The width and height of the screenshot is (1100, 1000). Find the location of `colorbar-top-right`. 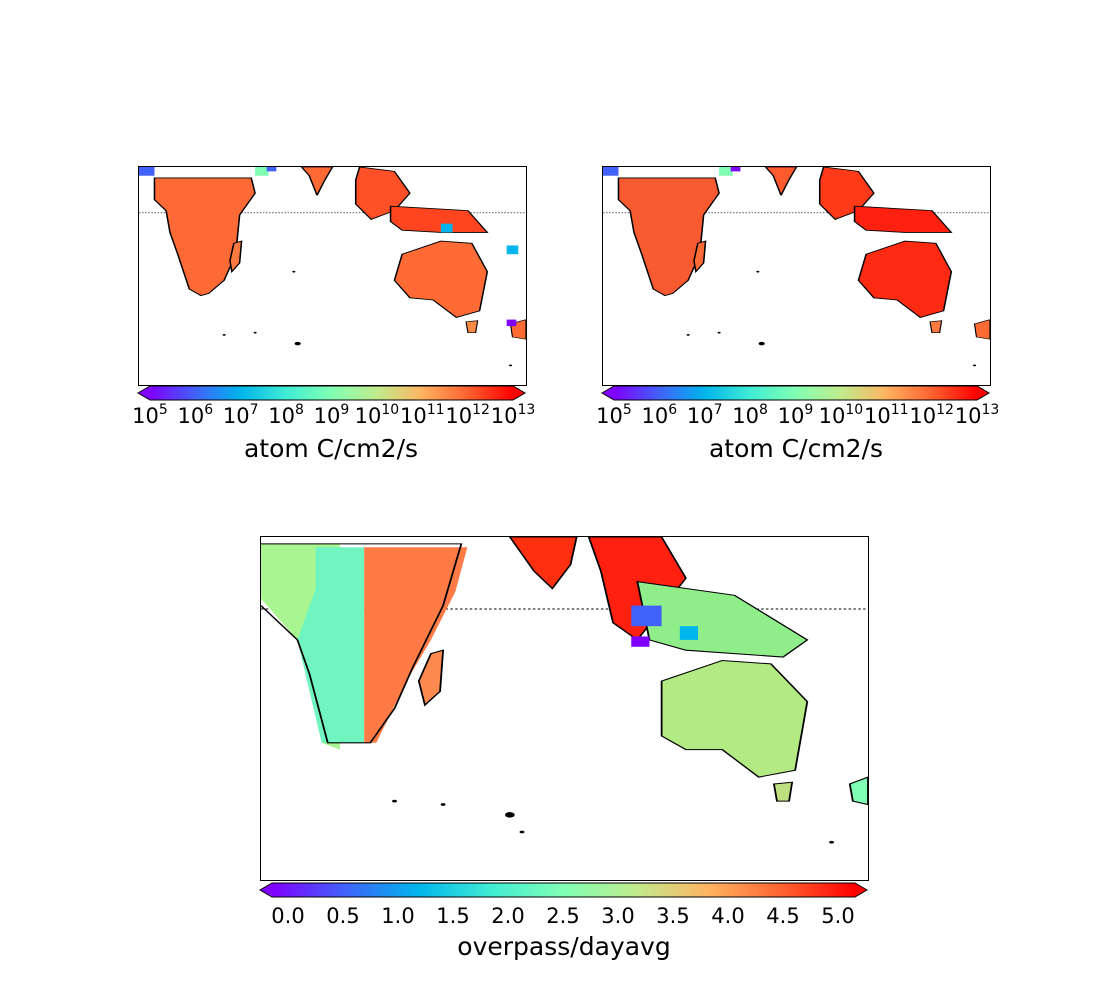

colorbar-top-right is located at coordinates (795, 393).